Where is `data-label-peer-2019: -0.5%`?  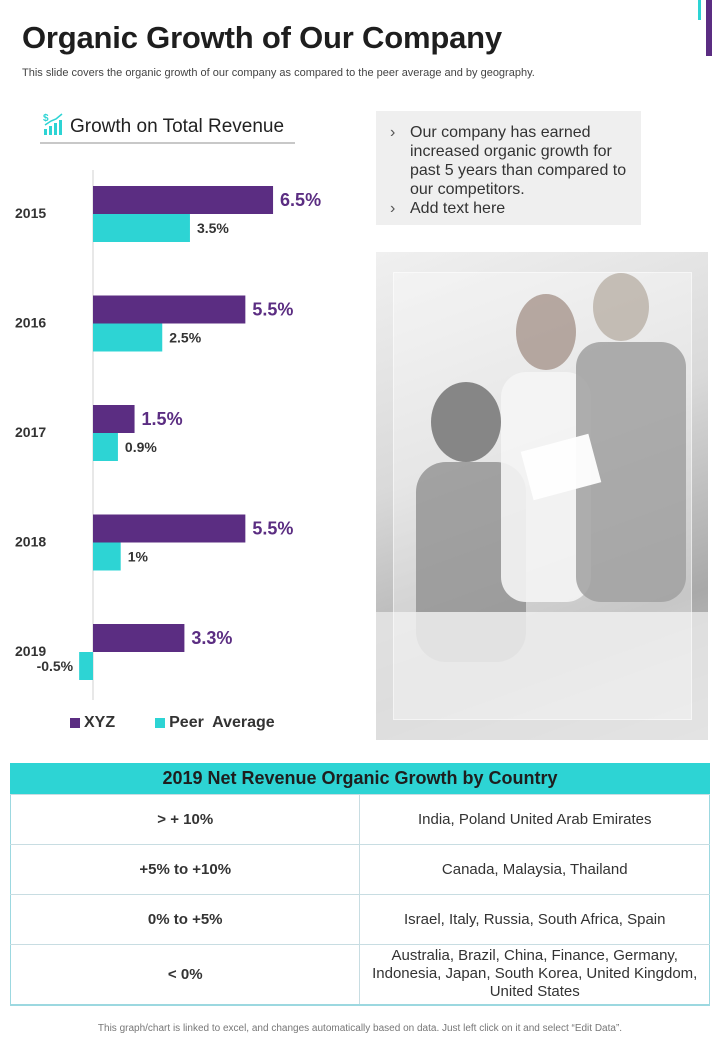 data-label-peer-2019: -0.5% is located at coordinates (55, 666).